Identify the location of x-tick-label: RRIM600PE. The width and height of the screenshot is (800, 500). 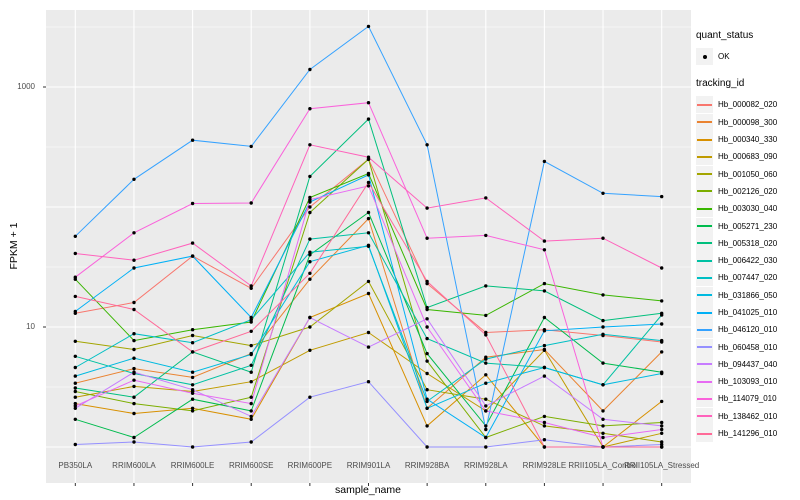
(310, 465).